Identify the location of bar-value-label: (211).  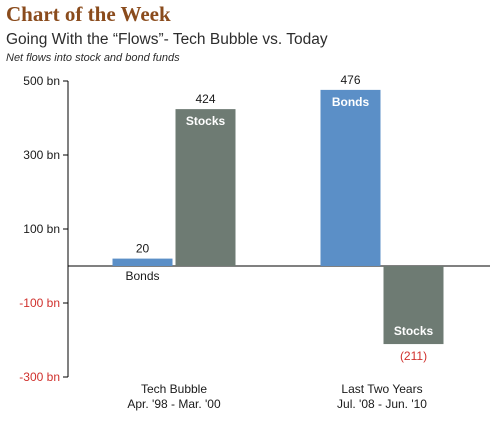
(413, 356).